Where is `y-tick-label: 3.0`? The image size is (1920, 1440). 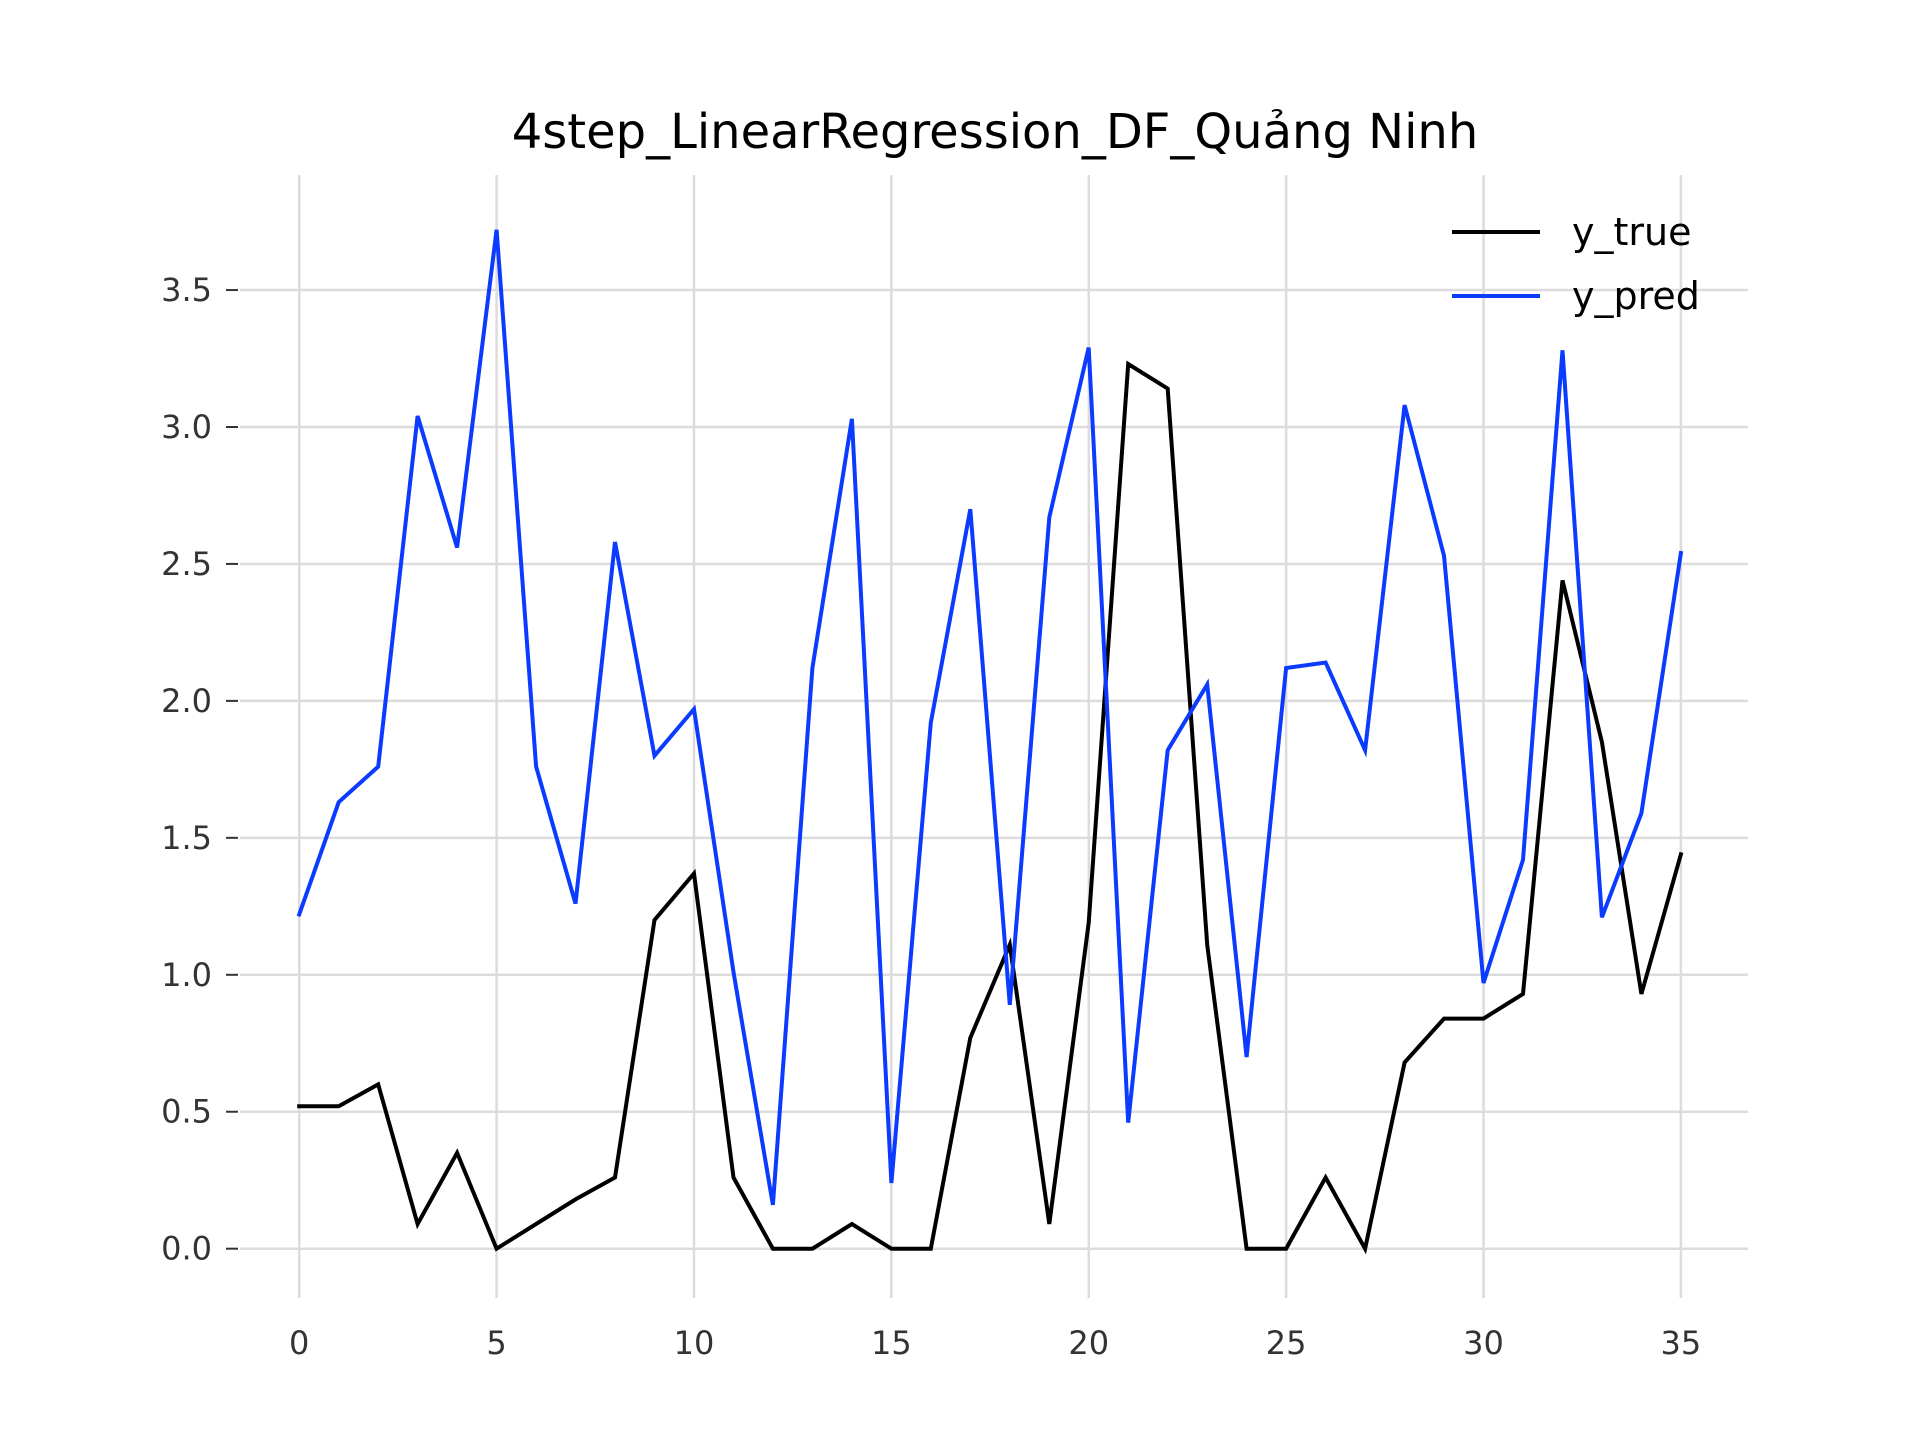 y-tick-label: 3.0 is located at coordinates (186, 427).